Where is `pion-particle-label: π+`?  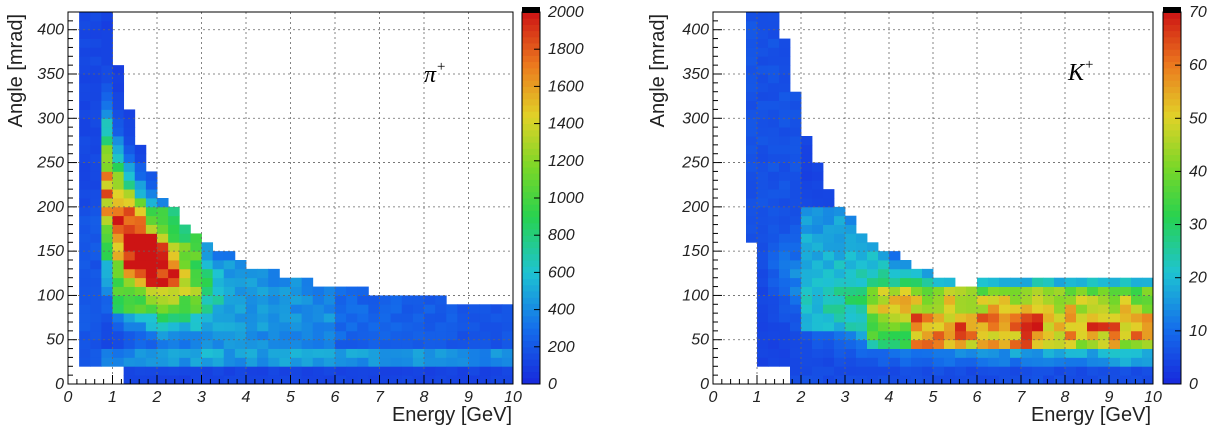 pion-particle-label: π+ is located at coordinates (435, 73).